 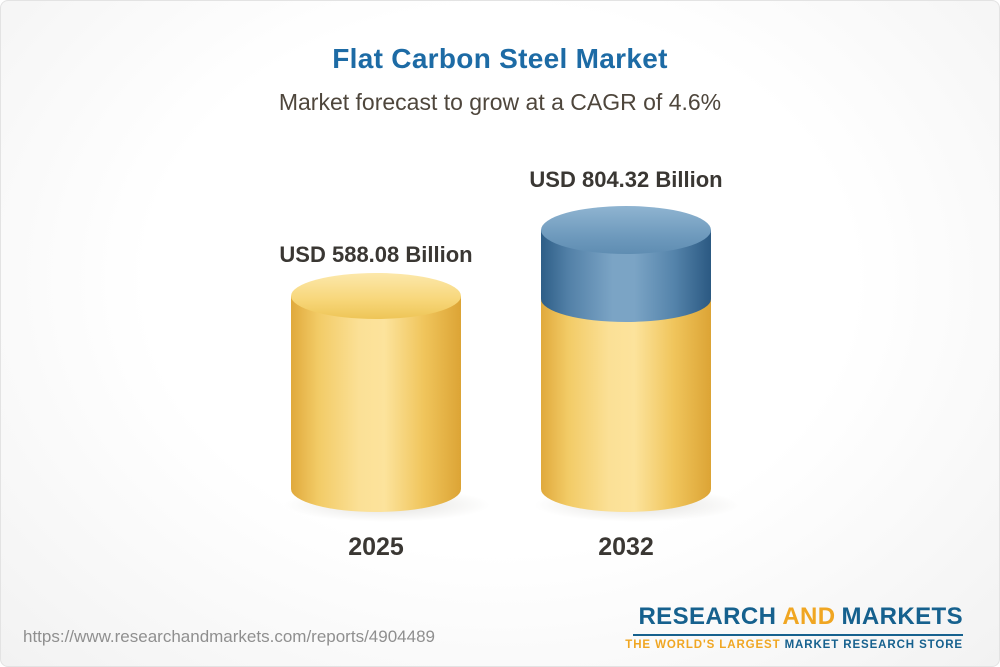 I want to click on category-label-2025: 2025, so click(x=376, y=547).